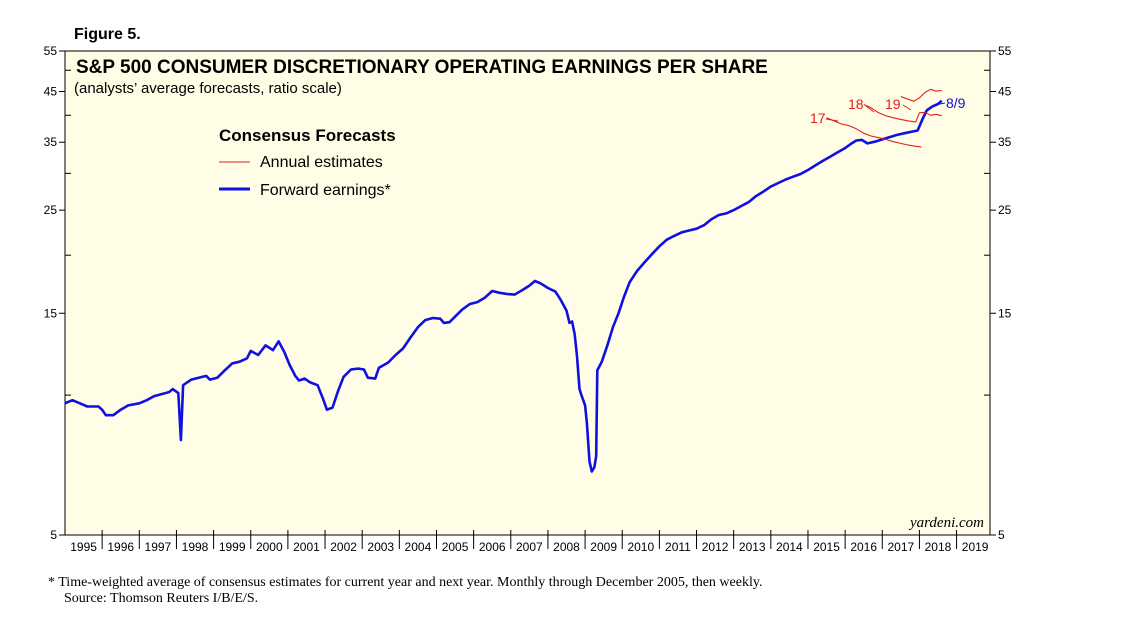 This screenshot has height=622, width=1138. I want to click on y-tick-label-right: 55, so click(1005, 51).